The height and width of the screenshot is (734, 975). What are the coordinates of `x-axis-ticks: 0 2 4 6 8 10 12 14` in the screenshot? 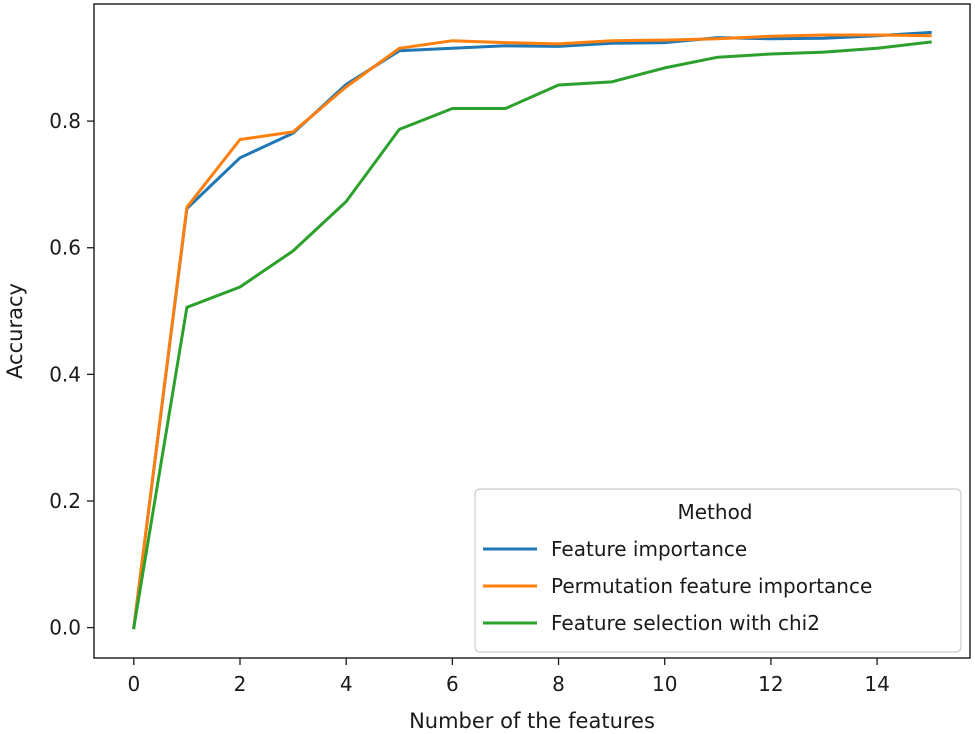 It's located at (508, 677).